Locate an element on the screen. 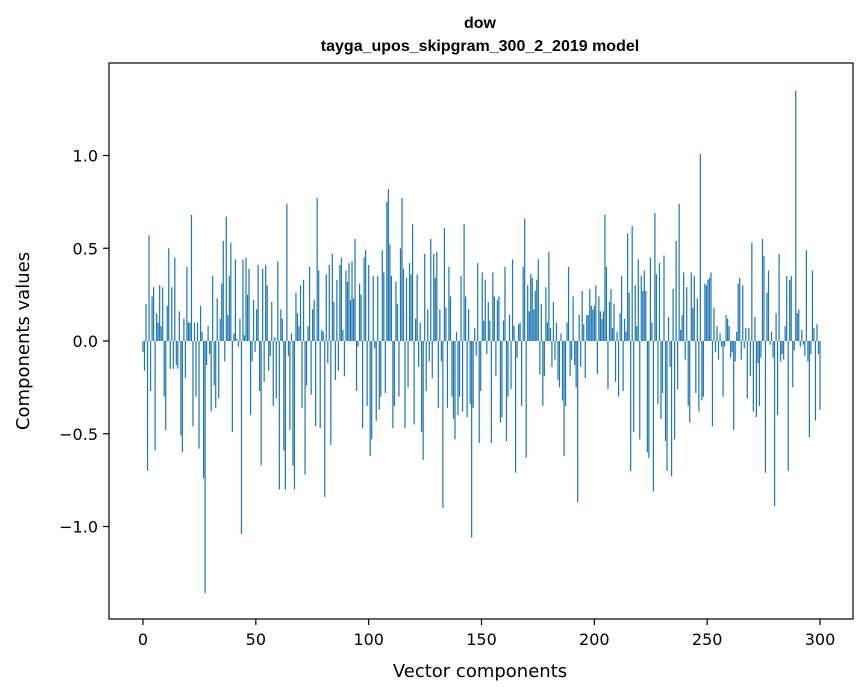 The width and height of the screenshot is (867, 696). y-tick-label: 1.0 is located at coordinates (85, 156).